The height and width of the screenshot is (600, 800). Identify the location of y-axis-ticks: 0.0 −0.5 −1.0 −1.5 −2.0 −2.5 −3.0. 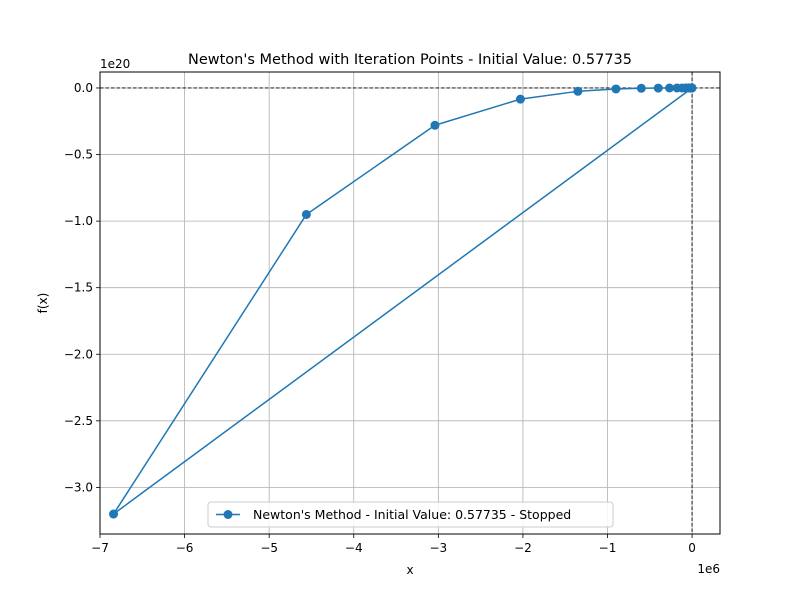
(82, 287).